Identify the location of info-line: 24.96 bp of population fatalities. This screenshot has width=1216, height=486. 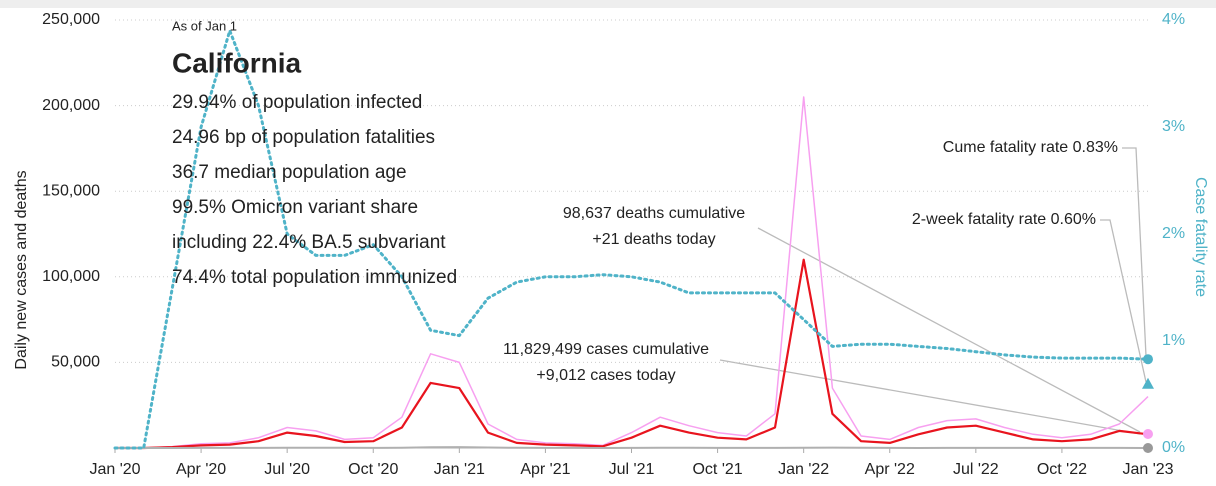
(303, 137).